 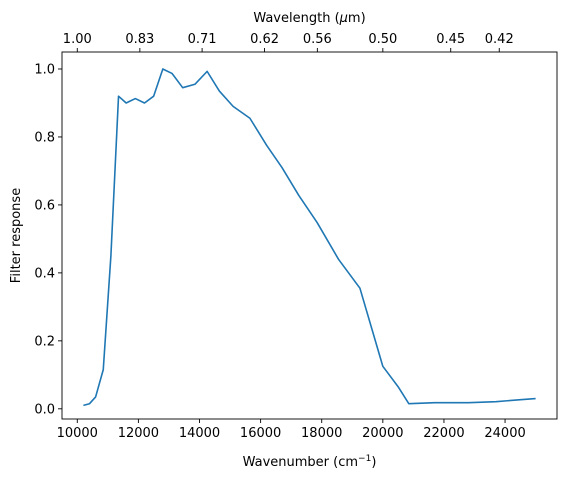 What do you see at coordinates (357, 18) in the screenshot?
I see `top-axis-label-suffix: m)` at bounding box center [357, 18].